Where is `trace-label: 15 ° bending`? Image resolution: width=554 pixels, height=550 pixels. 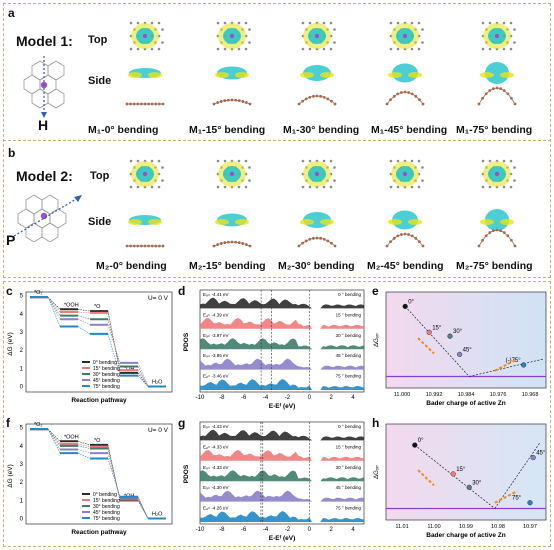
trace-label: 15 ° bending is located at coordinates (349, 314).